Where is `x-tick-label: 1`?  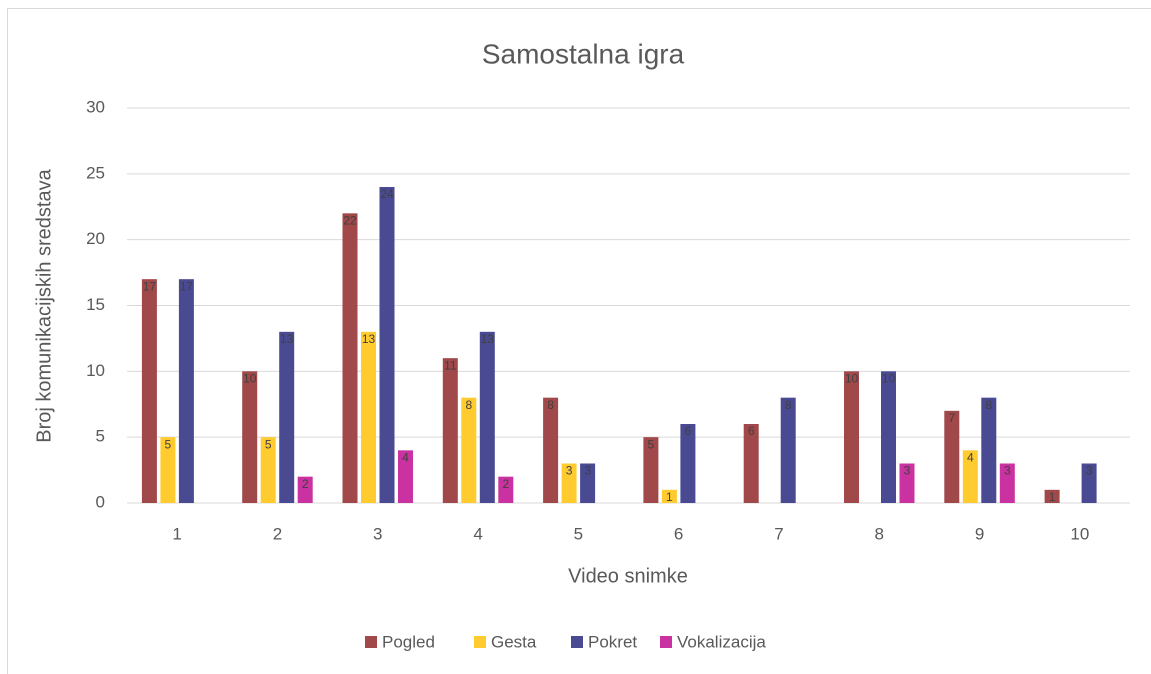 x-tick-label: 1 is located at coordinates (176, 533).